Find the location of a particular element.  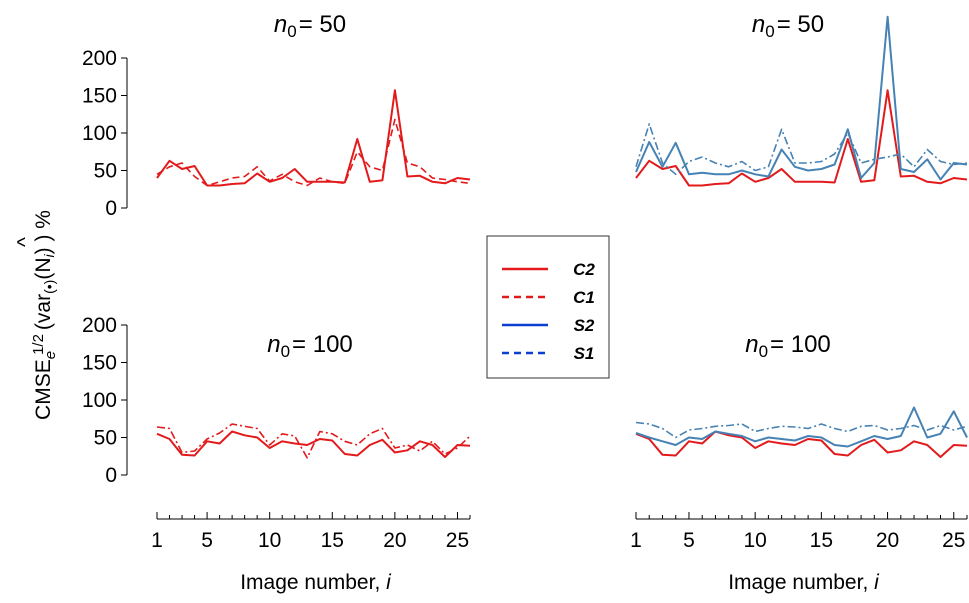

y-axis-title-arg-subscript: i is located at coordinates (49, 255).